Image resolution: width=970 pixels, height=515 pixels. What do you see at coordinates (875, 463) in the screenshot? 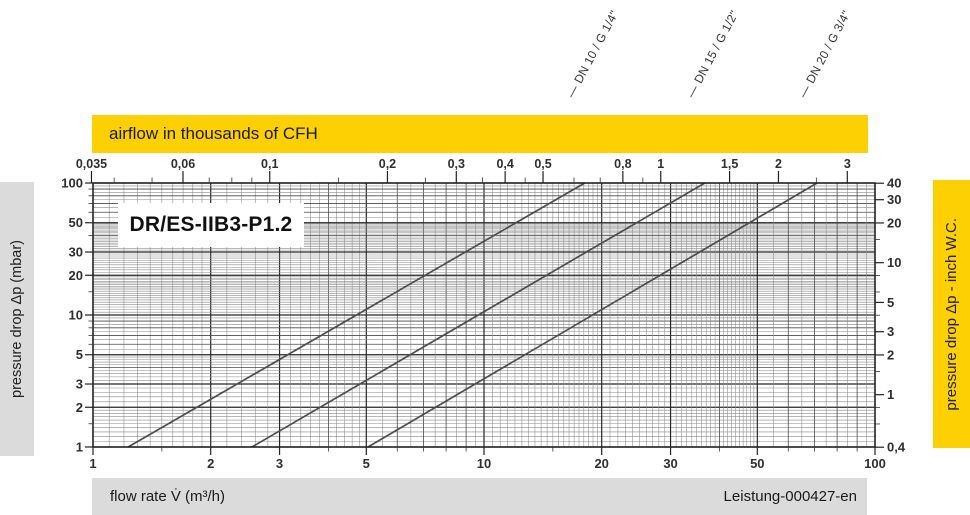
I see `x-axis-tick-label: 100` at bounding box center [875, 463].